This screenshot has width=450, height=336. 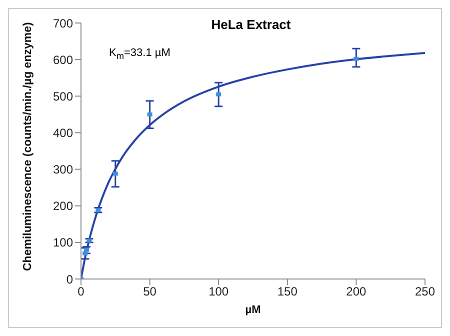 I want to click on y-tick-label: 700, so click(x=63, y=23).